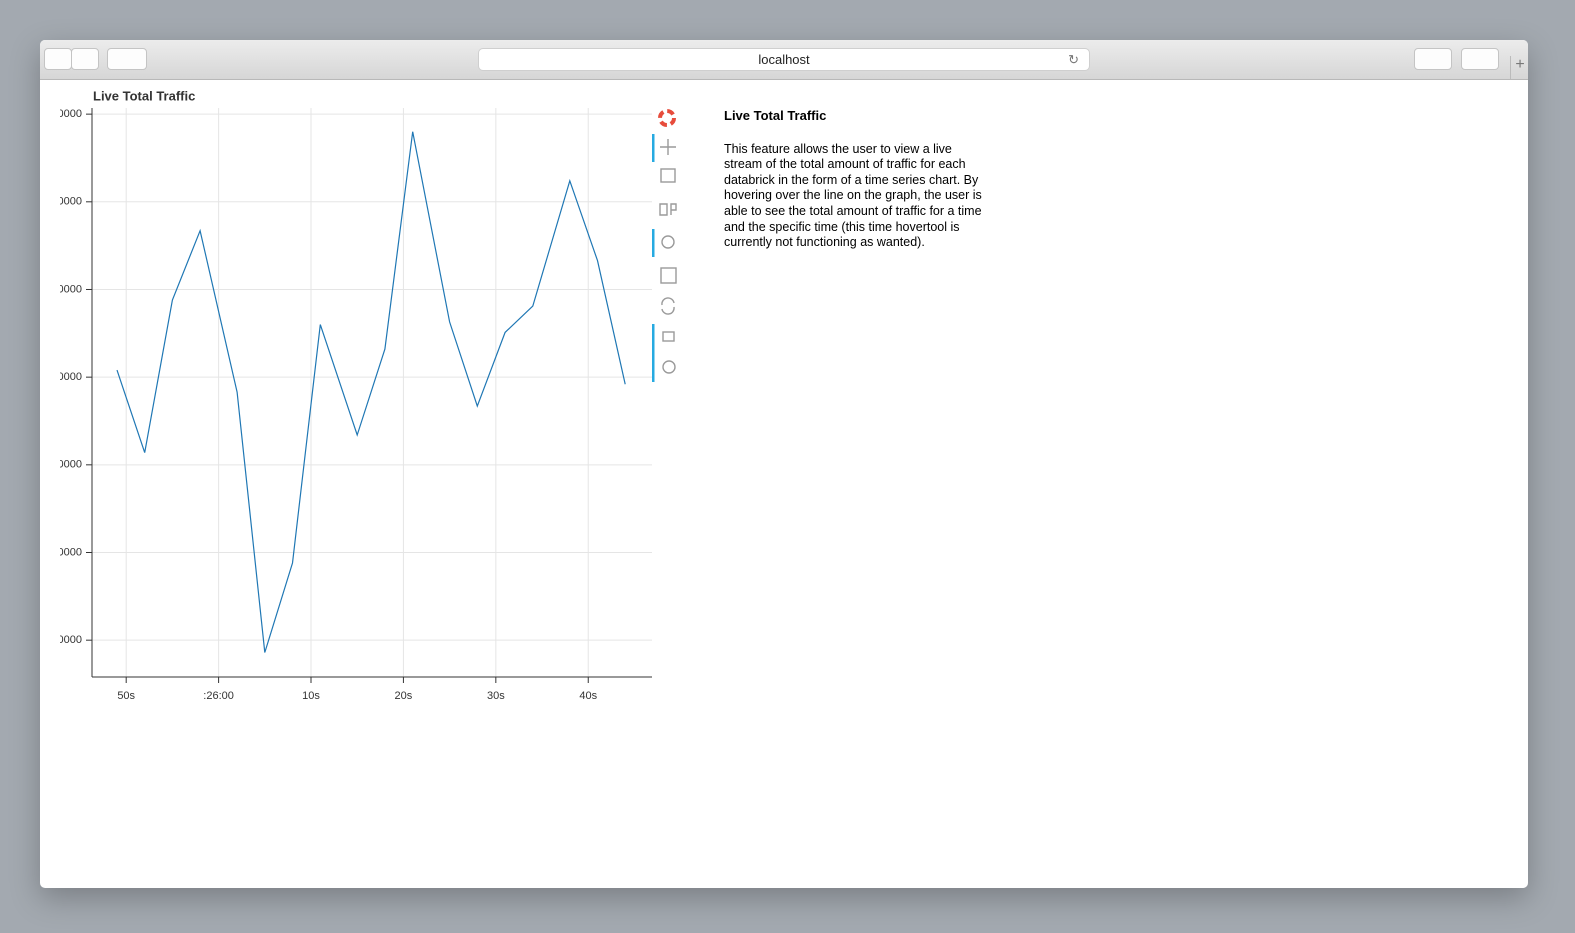  I want to click on browser-toolbar: localhost ↻ +, so click(784, 60).